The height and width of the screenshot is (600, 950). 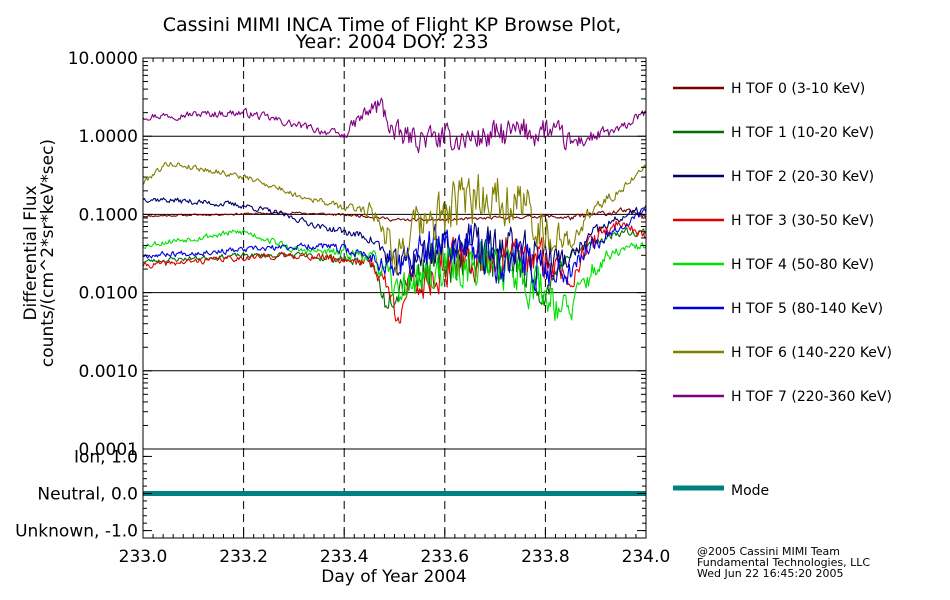 What do you see at coordinates (31, 252) in the screenshot?
I see `y-axis-label-line1: Differential Flux` at bounding box center [31, 252].